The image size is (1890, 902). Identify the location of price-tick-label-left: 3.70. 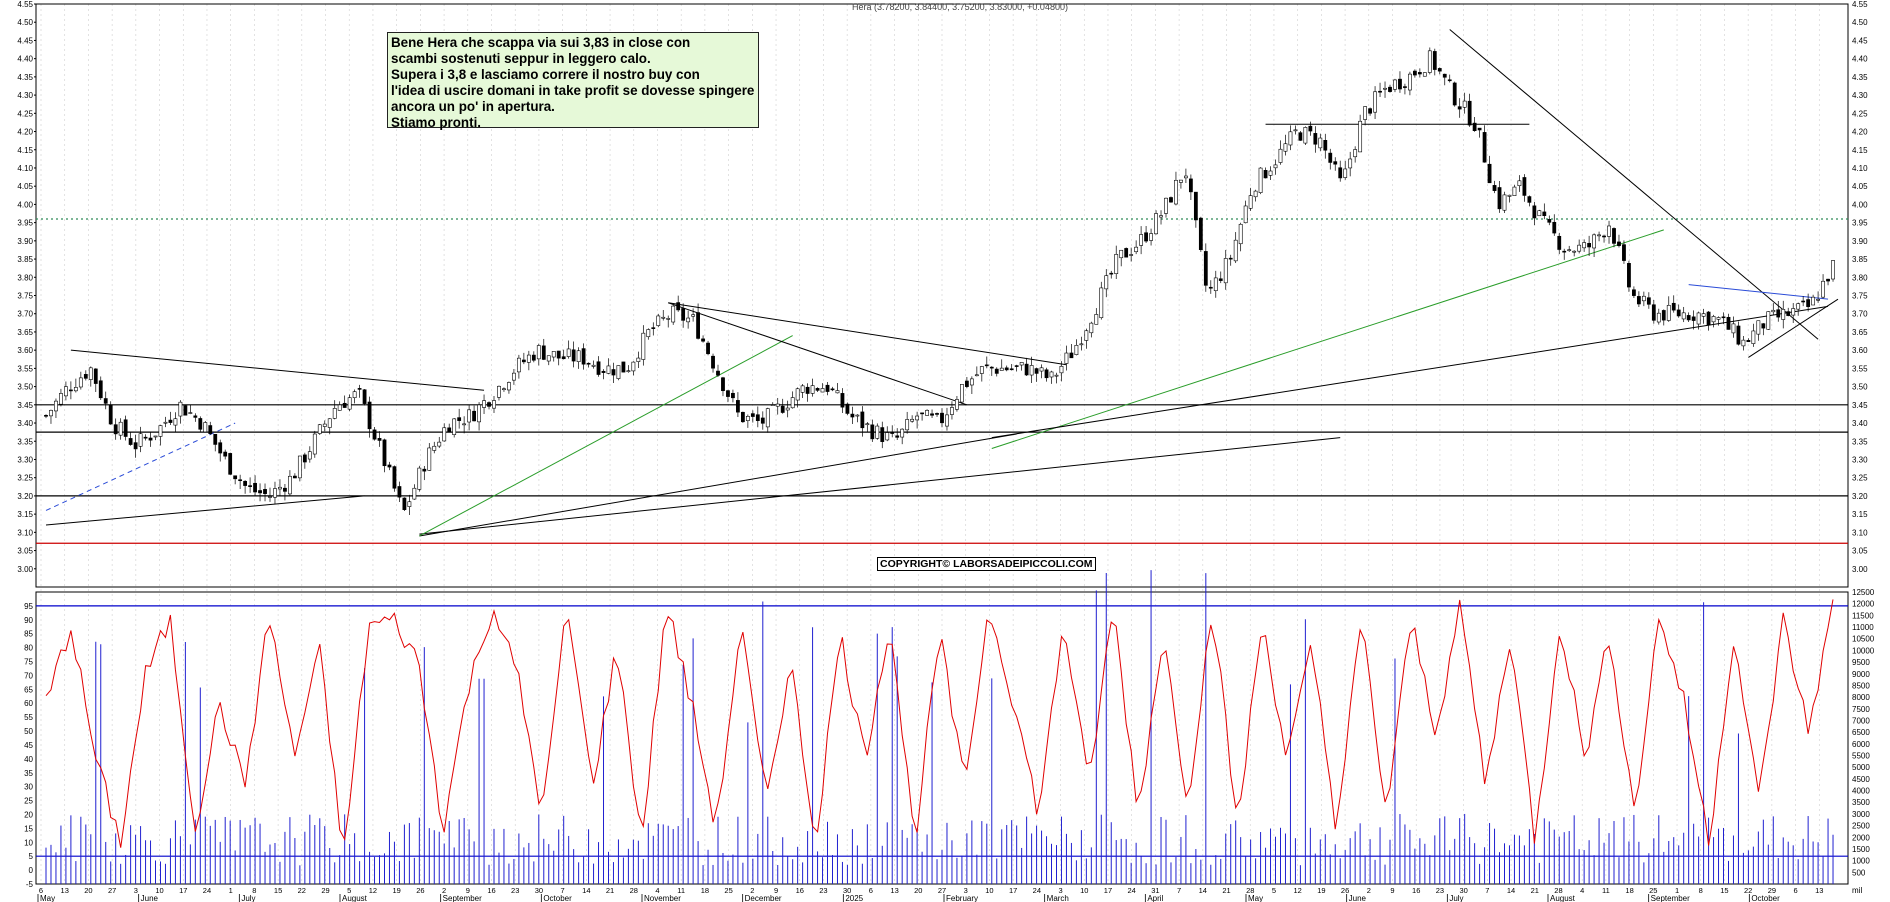
(25, 314).